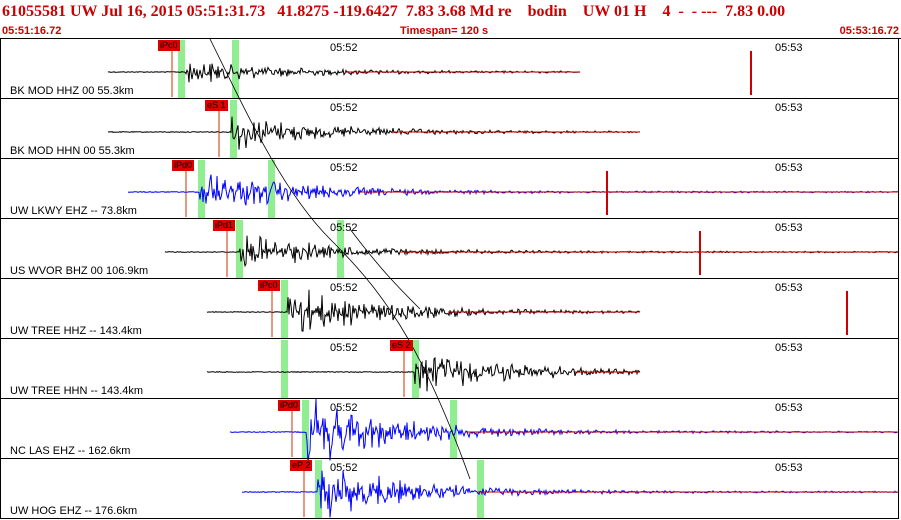 The width and height of the screenshot is (901, 520). I want to click on time-axis-bar: 05:51:16.72 Timespan= 120 s 05:53:16.72, so click(450, 31).